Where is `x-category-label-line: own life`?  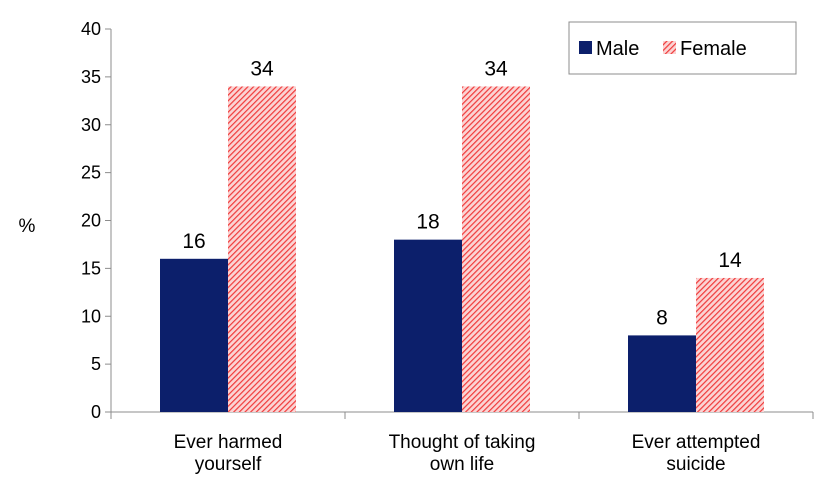 x-category-label-line: own life is located at coordinates (462, 464).